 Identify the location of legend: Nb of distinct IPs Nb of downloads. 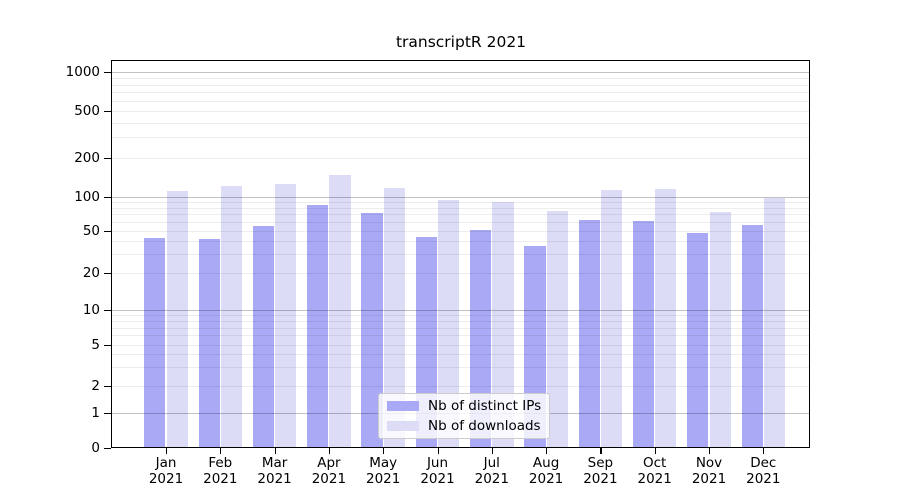
(464, 416).